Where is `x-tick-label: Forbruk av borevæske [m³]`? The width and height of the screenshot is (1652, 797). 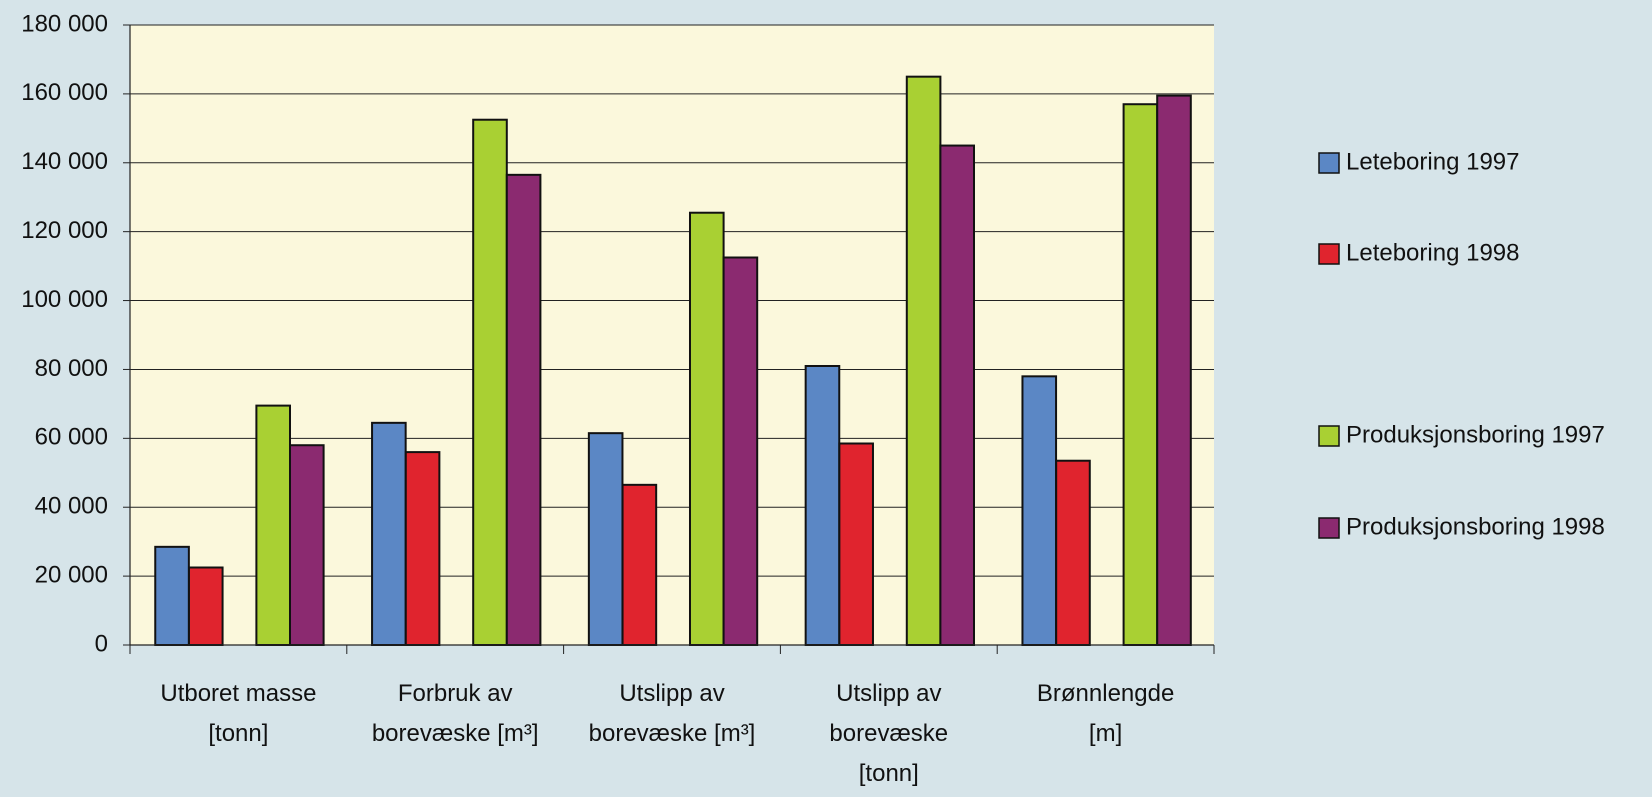
x-tick-label: Forbruk av borevæske [m³] is located at coordinates (455, 713).